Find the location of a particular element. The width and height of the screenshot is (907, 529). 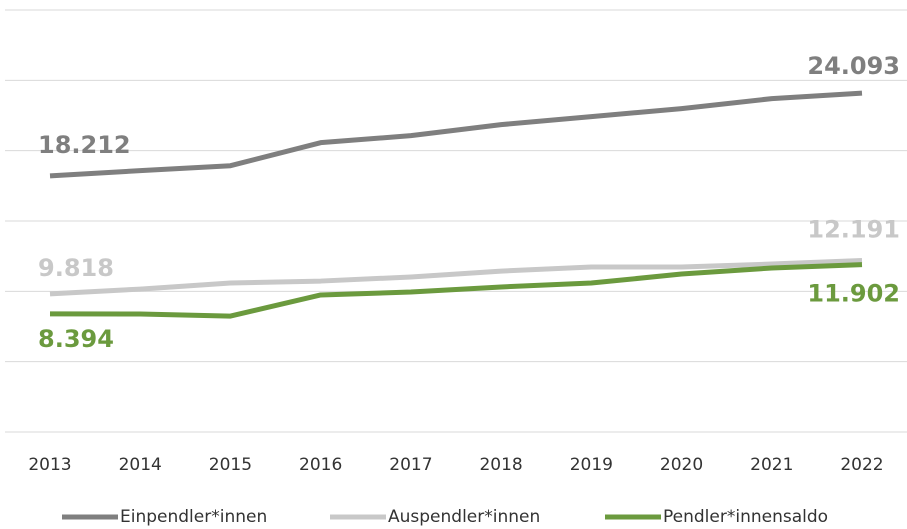

value-label: 12.191 is located at coordinates (853, 230).